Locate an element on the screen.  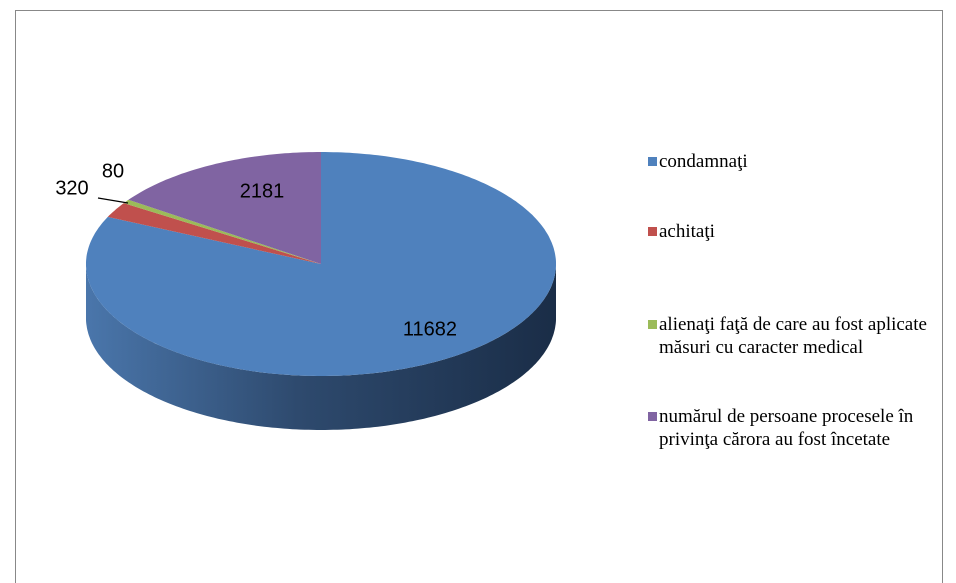
data-label: 2181 is located at coordinates (262, 191).